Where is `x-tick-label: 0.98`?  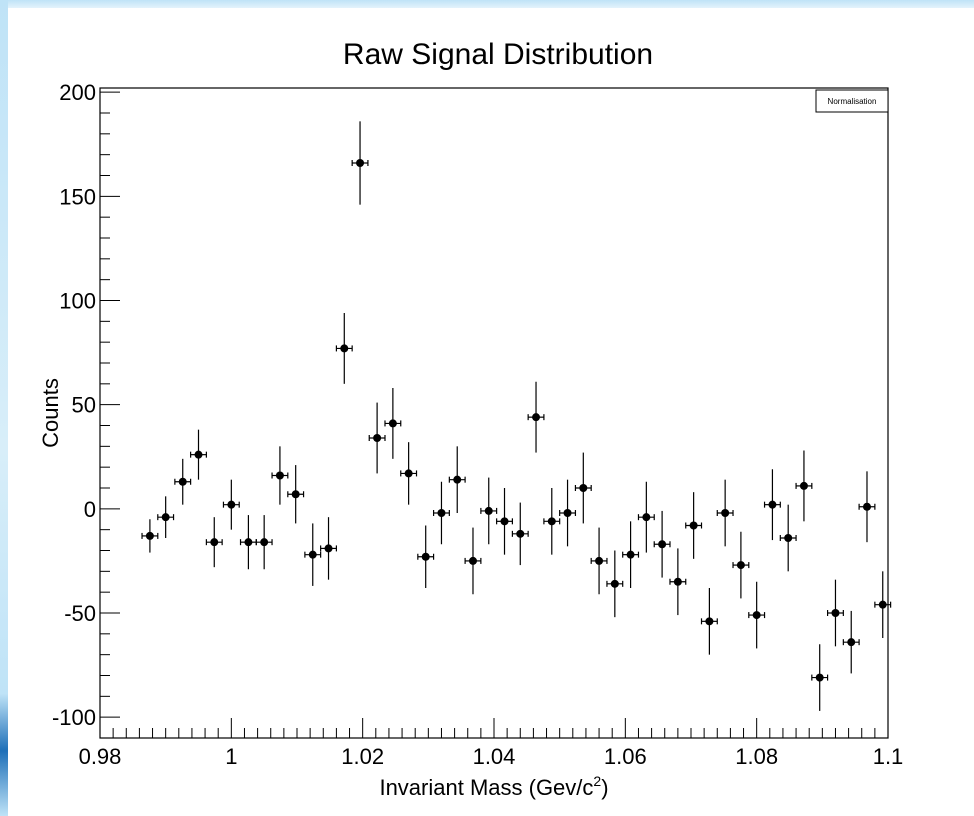 x-tick-label: 0.98 is located at coordinates (100, 756).